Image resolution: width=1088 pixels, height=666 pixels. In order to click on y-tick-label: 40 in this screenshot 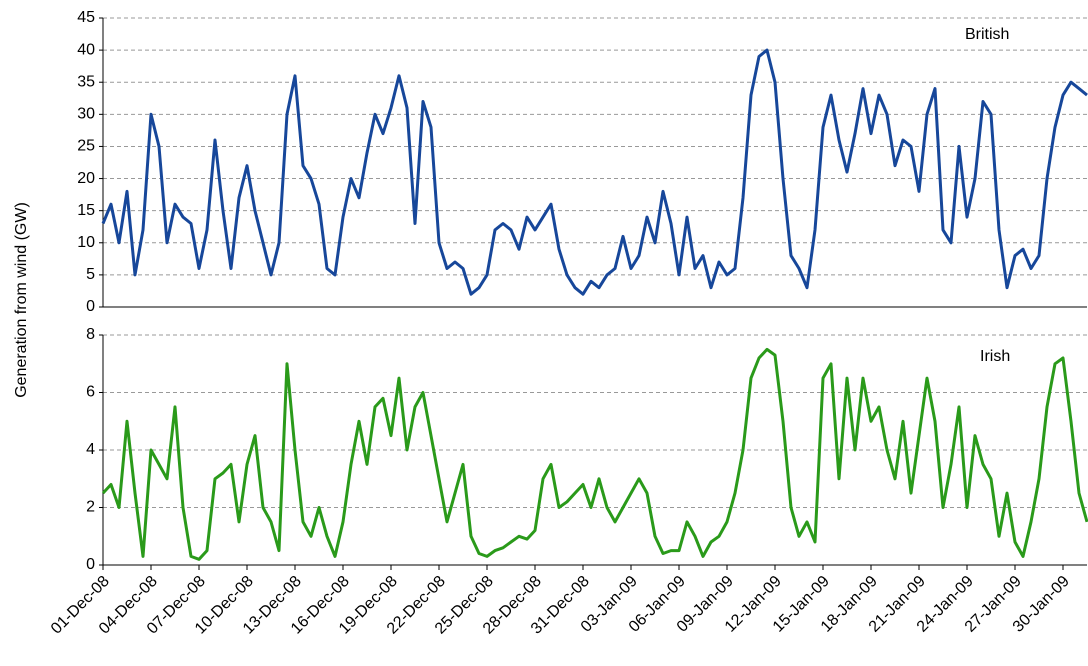, I will do `click(86, 49)`.